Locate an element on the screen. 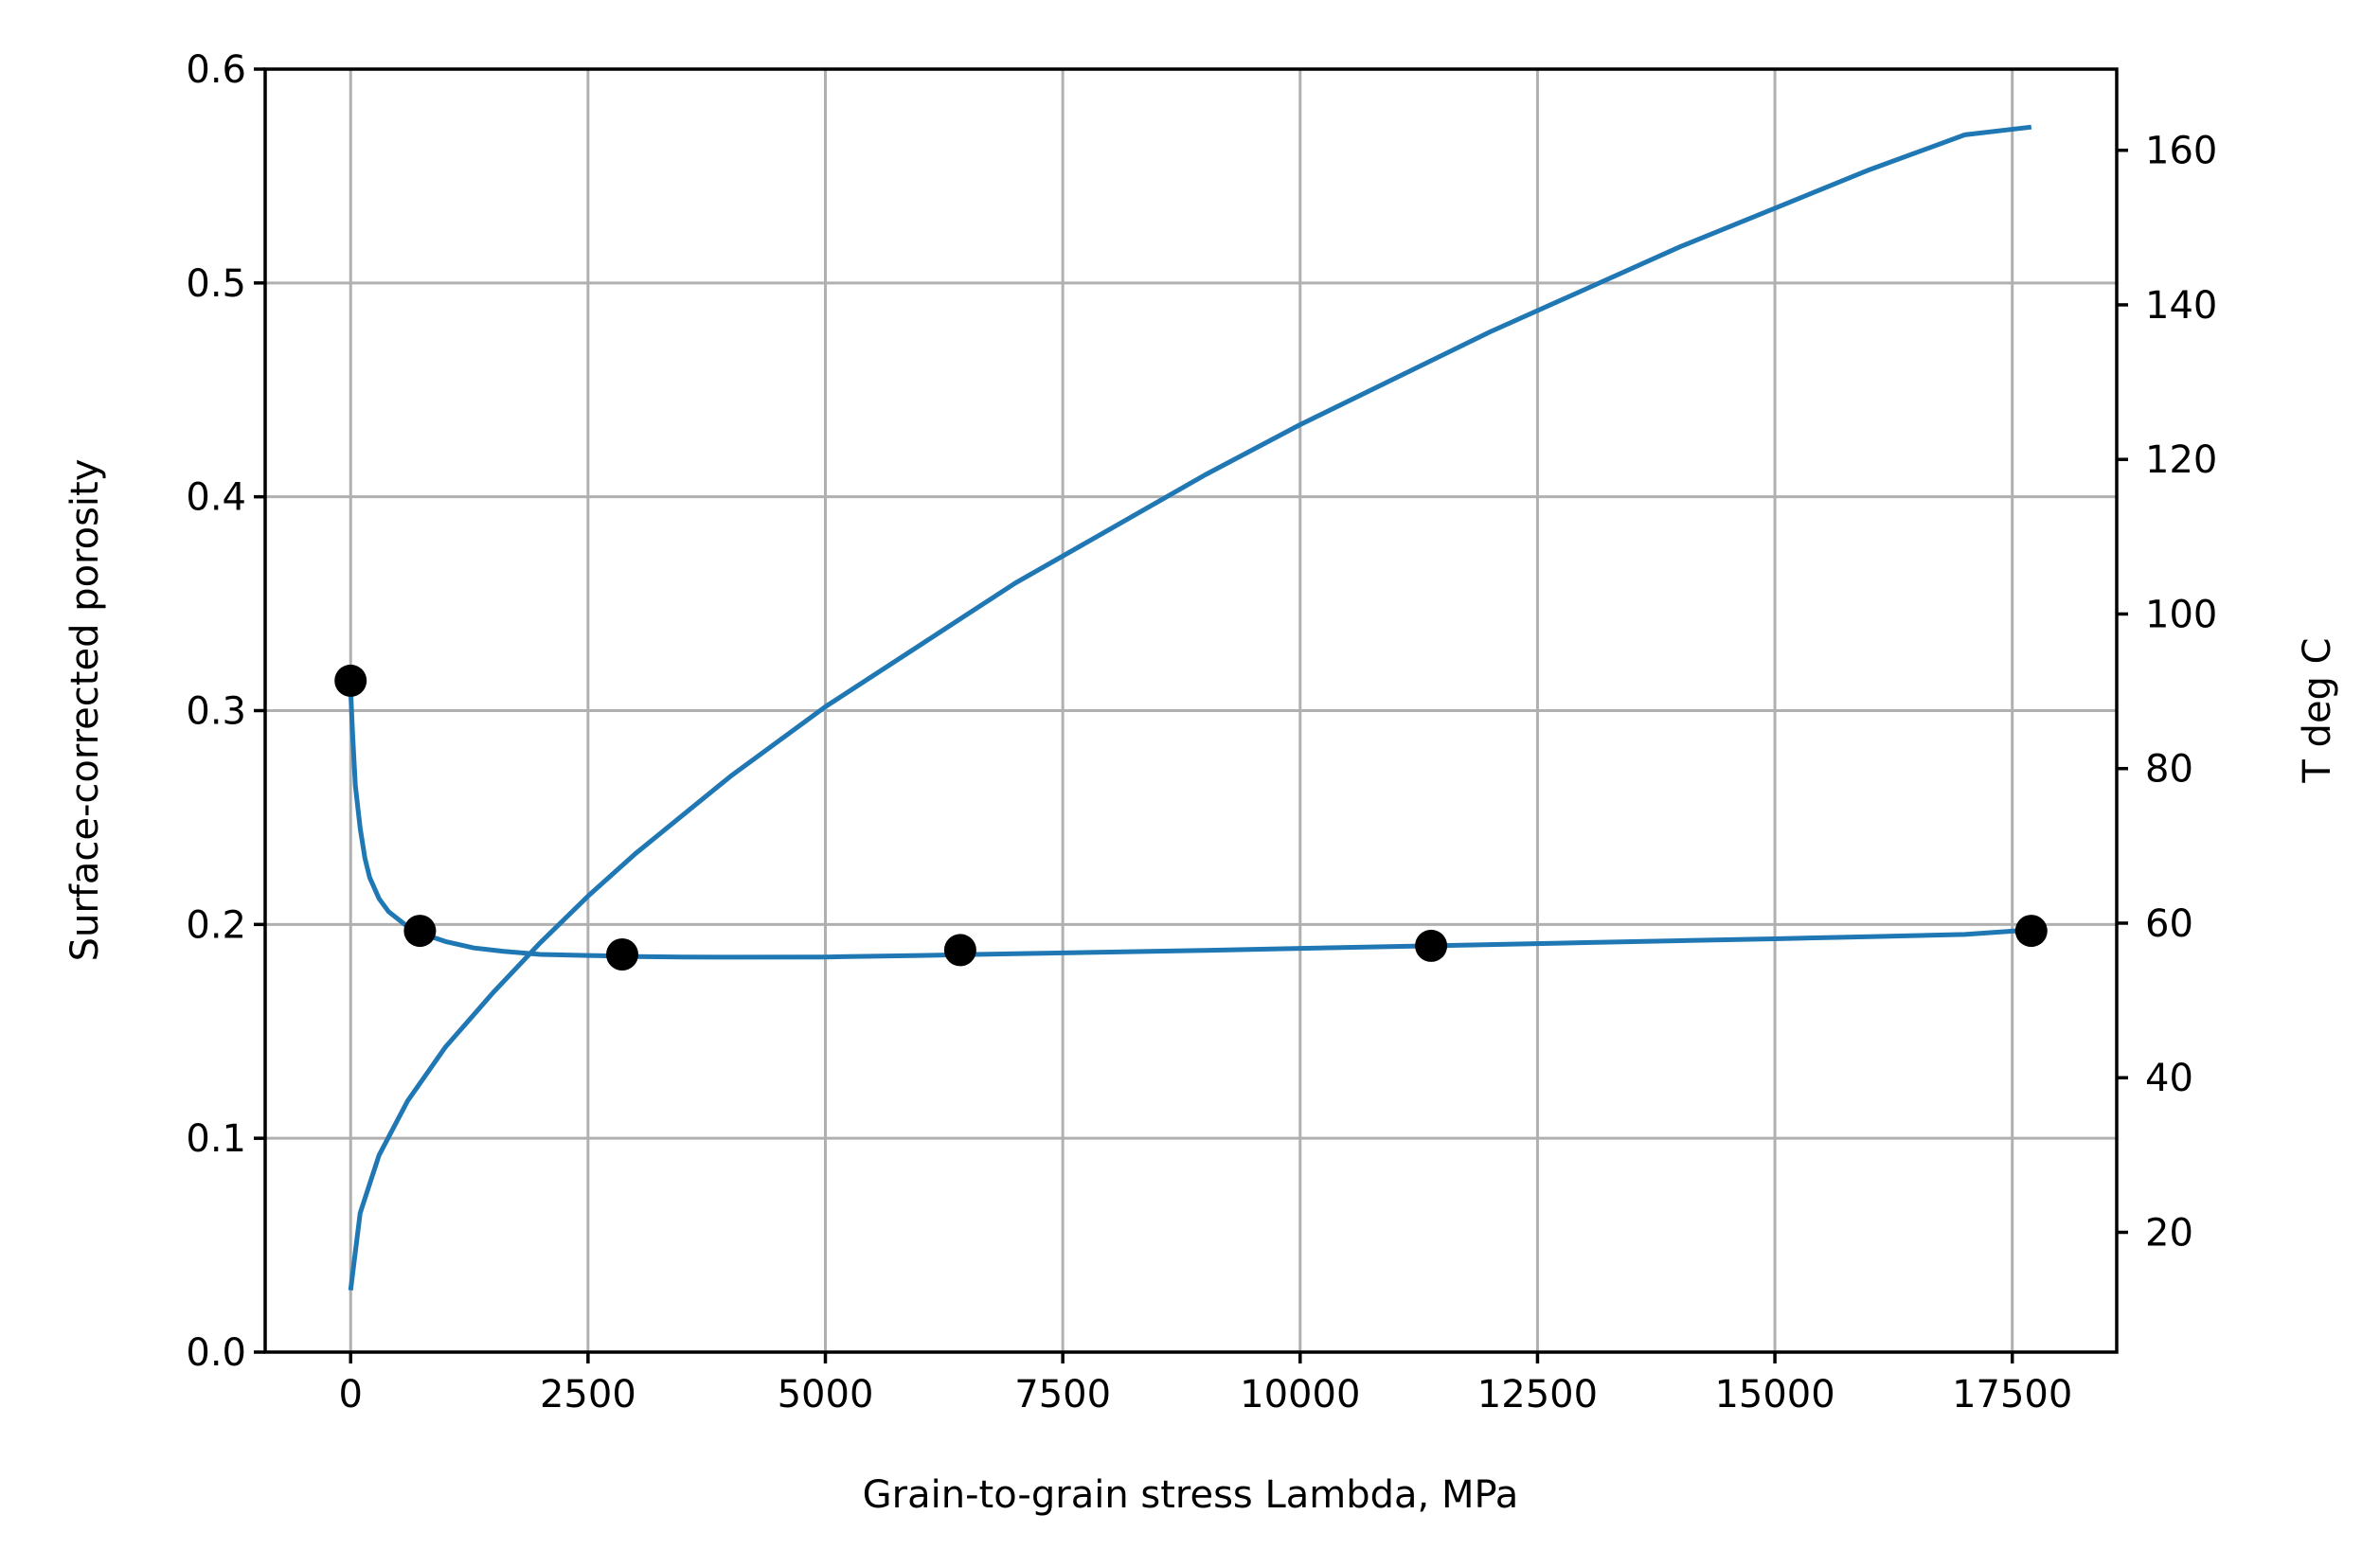 This screenshot has width=2380, height=1550. x-axis-title: Grain-to-grain stress Lambda, MPa is located at coordinates (1191, 1495).